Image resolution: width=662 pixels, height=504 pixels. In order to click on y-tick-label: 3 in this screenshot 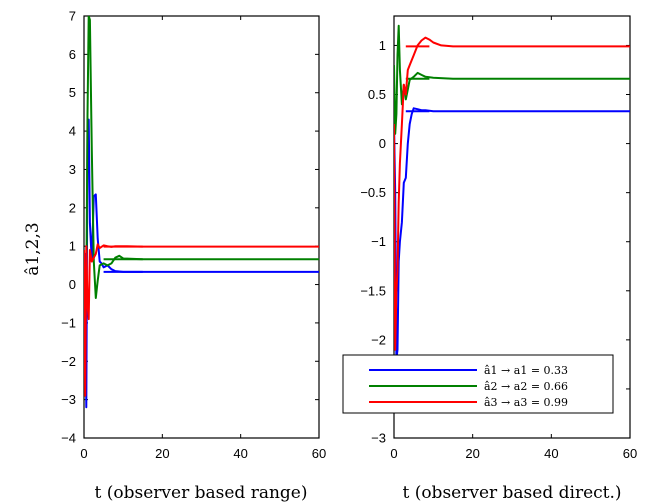, I will do `click(72, 169)`.